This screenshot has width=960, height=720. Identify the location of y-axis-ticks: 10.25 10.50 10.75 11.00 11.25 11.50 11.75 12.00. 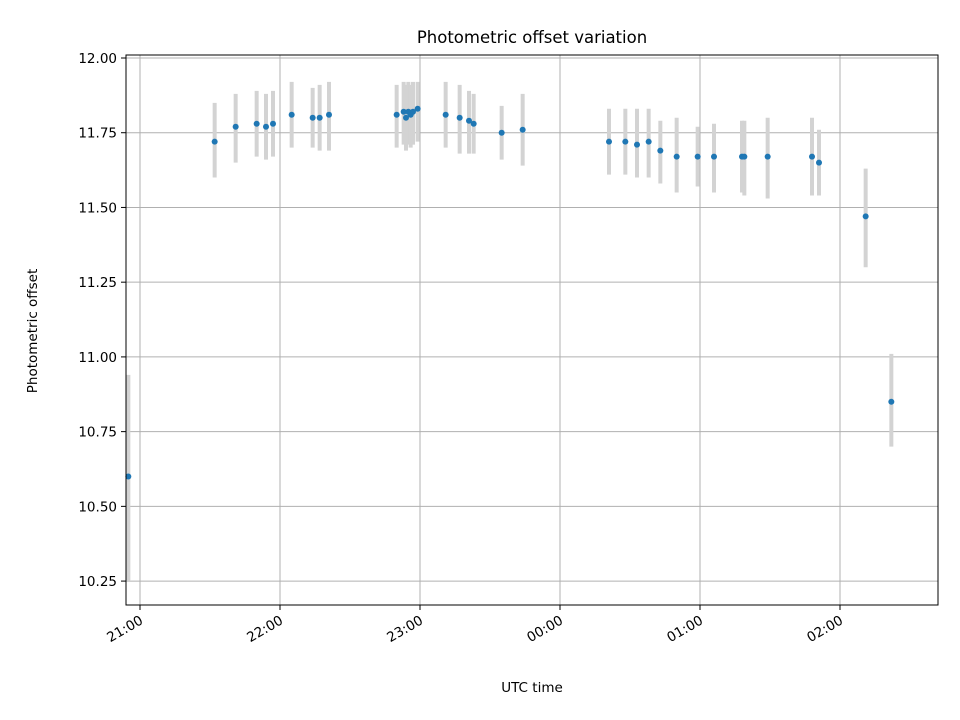
(102, 320).